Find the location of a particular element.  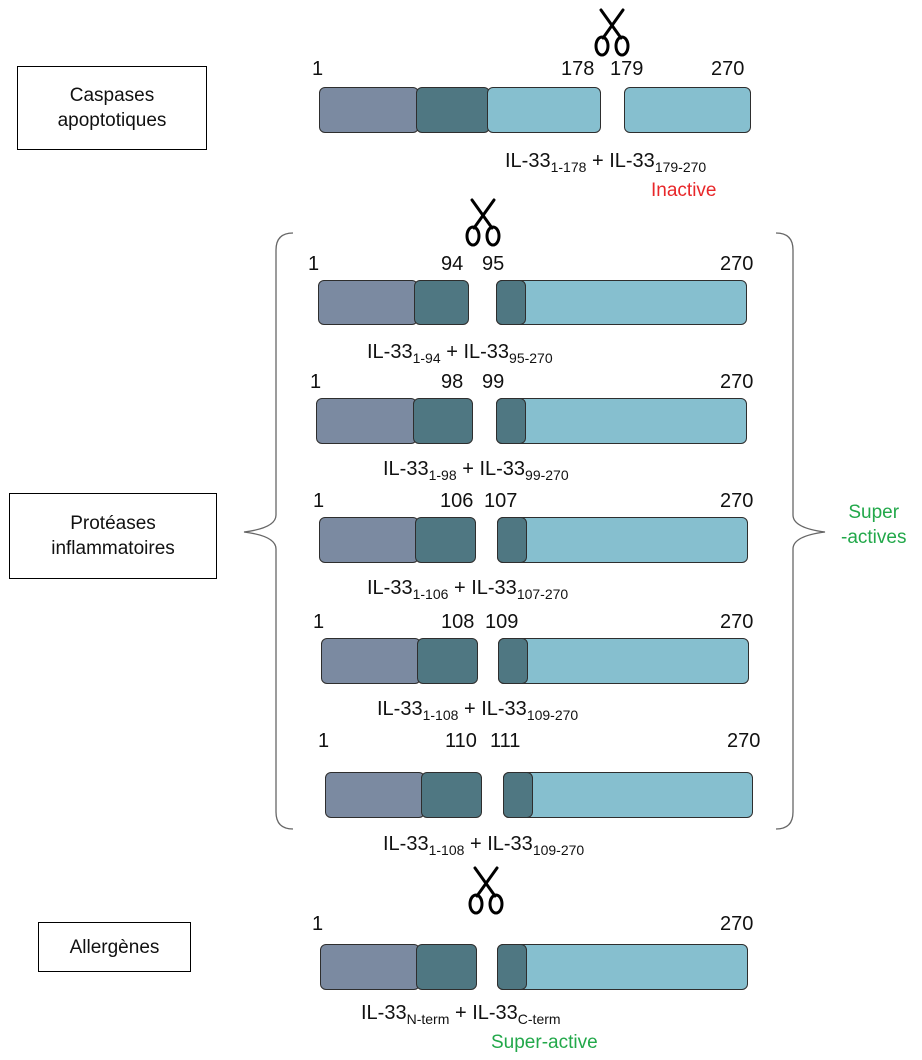

residue-number: 178 is located at coordinates (578, 69).